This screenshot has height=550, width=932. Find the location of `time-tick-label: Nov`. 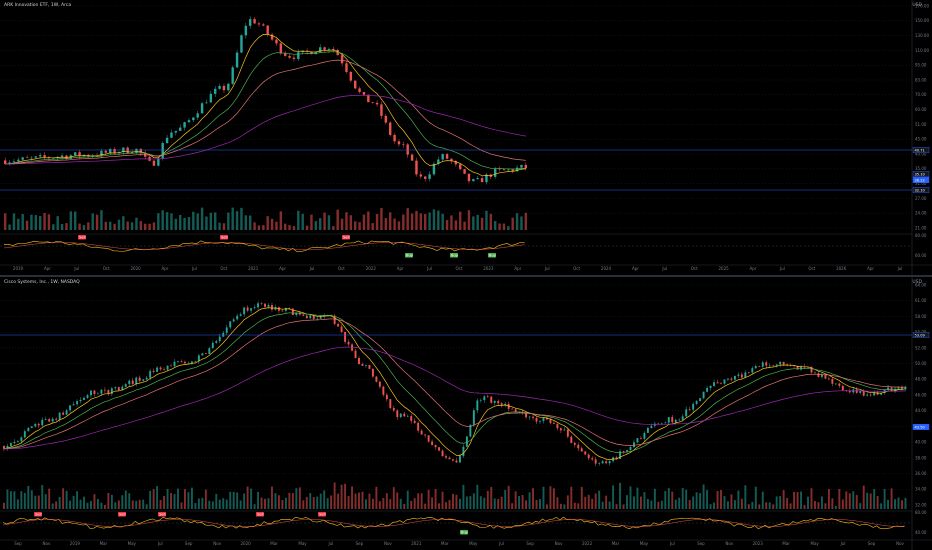

time-tick-label: Nov is located at coordinates (729, 543).